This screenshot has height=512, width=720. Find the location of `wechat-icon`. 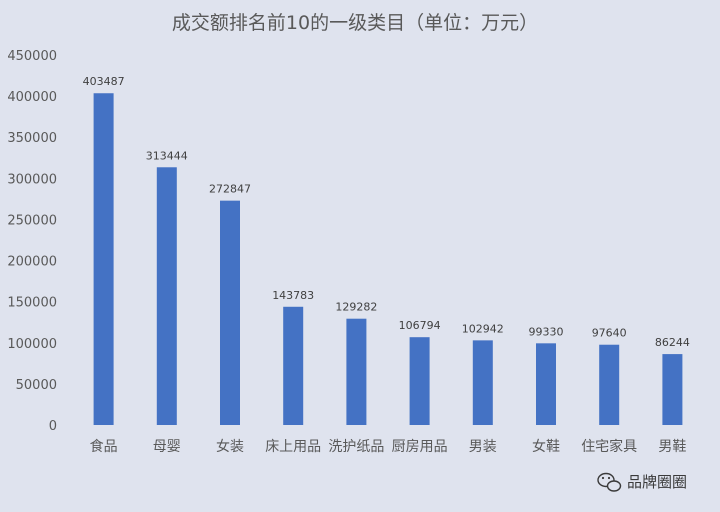

wechat-icon is located at coordinates (609, 482).